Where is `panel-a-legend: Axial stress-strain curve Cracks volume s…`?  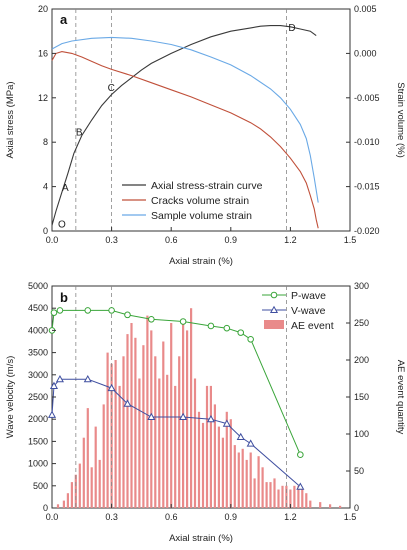 panel-a-legend: Axial stress-strain curve Cracks volume s… is located at coordinates (192, 201).